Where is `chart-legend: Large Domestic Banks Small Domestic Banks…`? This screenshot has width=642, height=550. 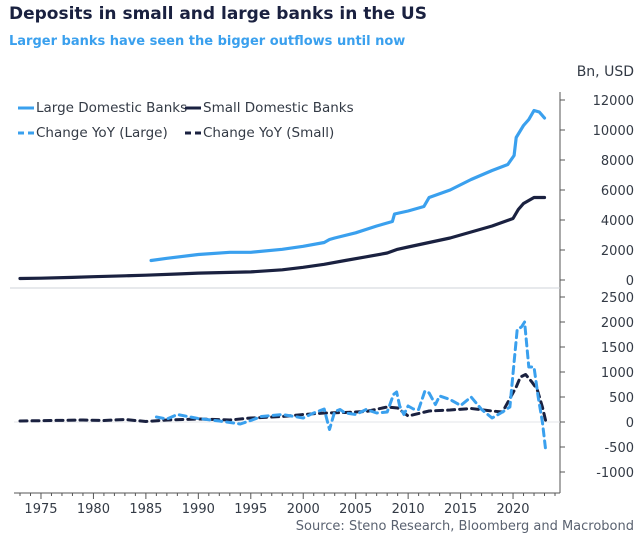 chart-legend: Large Domestic Banks Small Domestic Banks… is located at coordinates (186, 120).